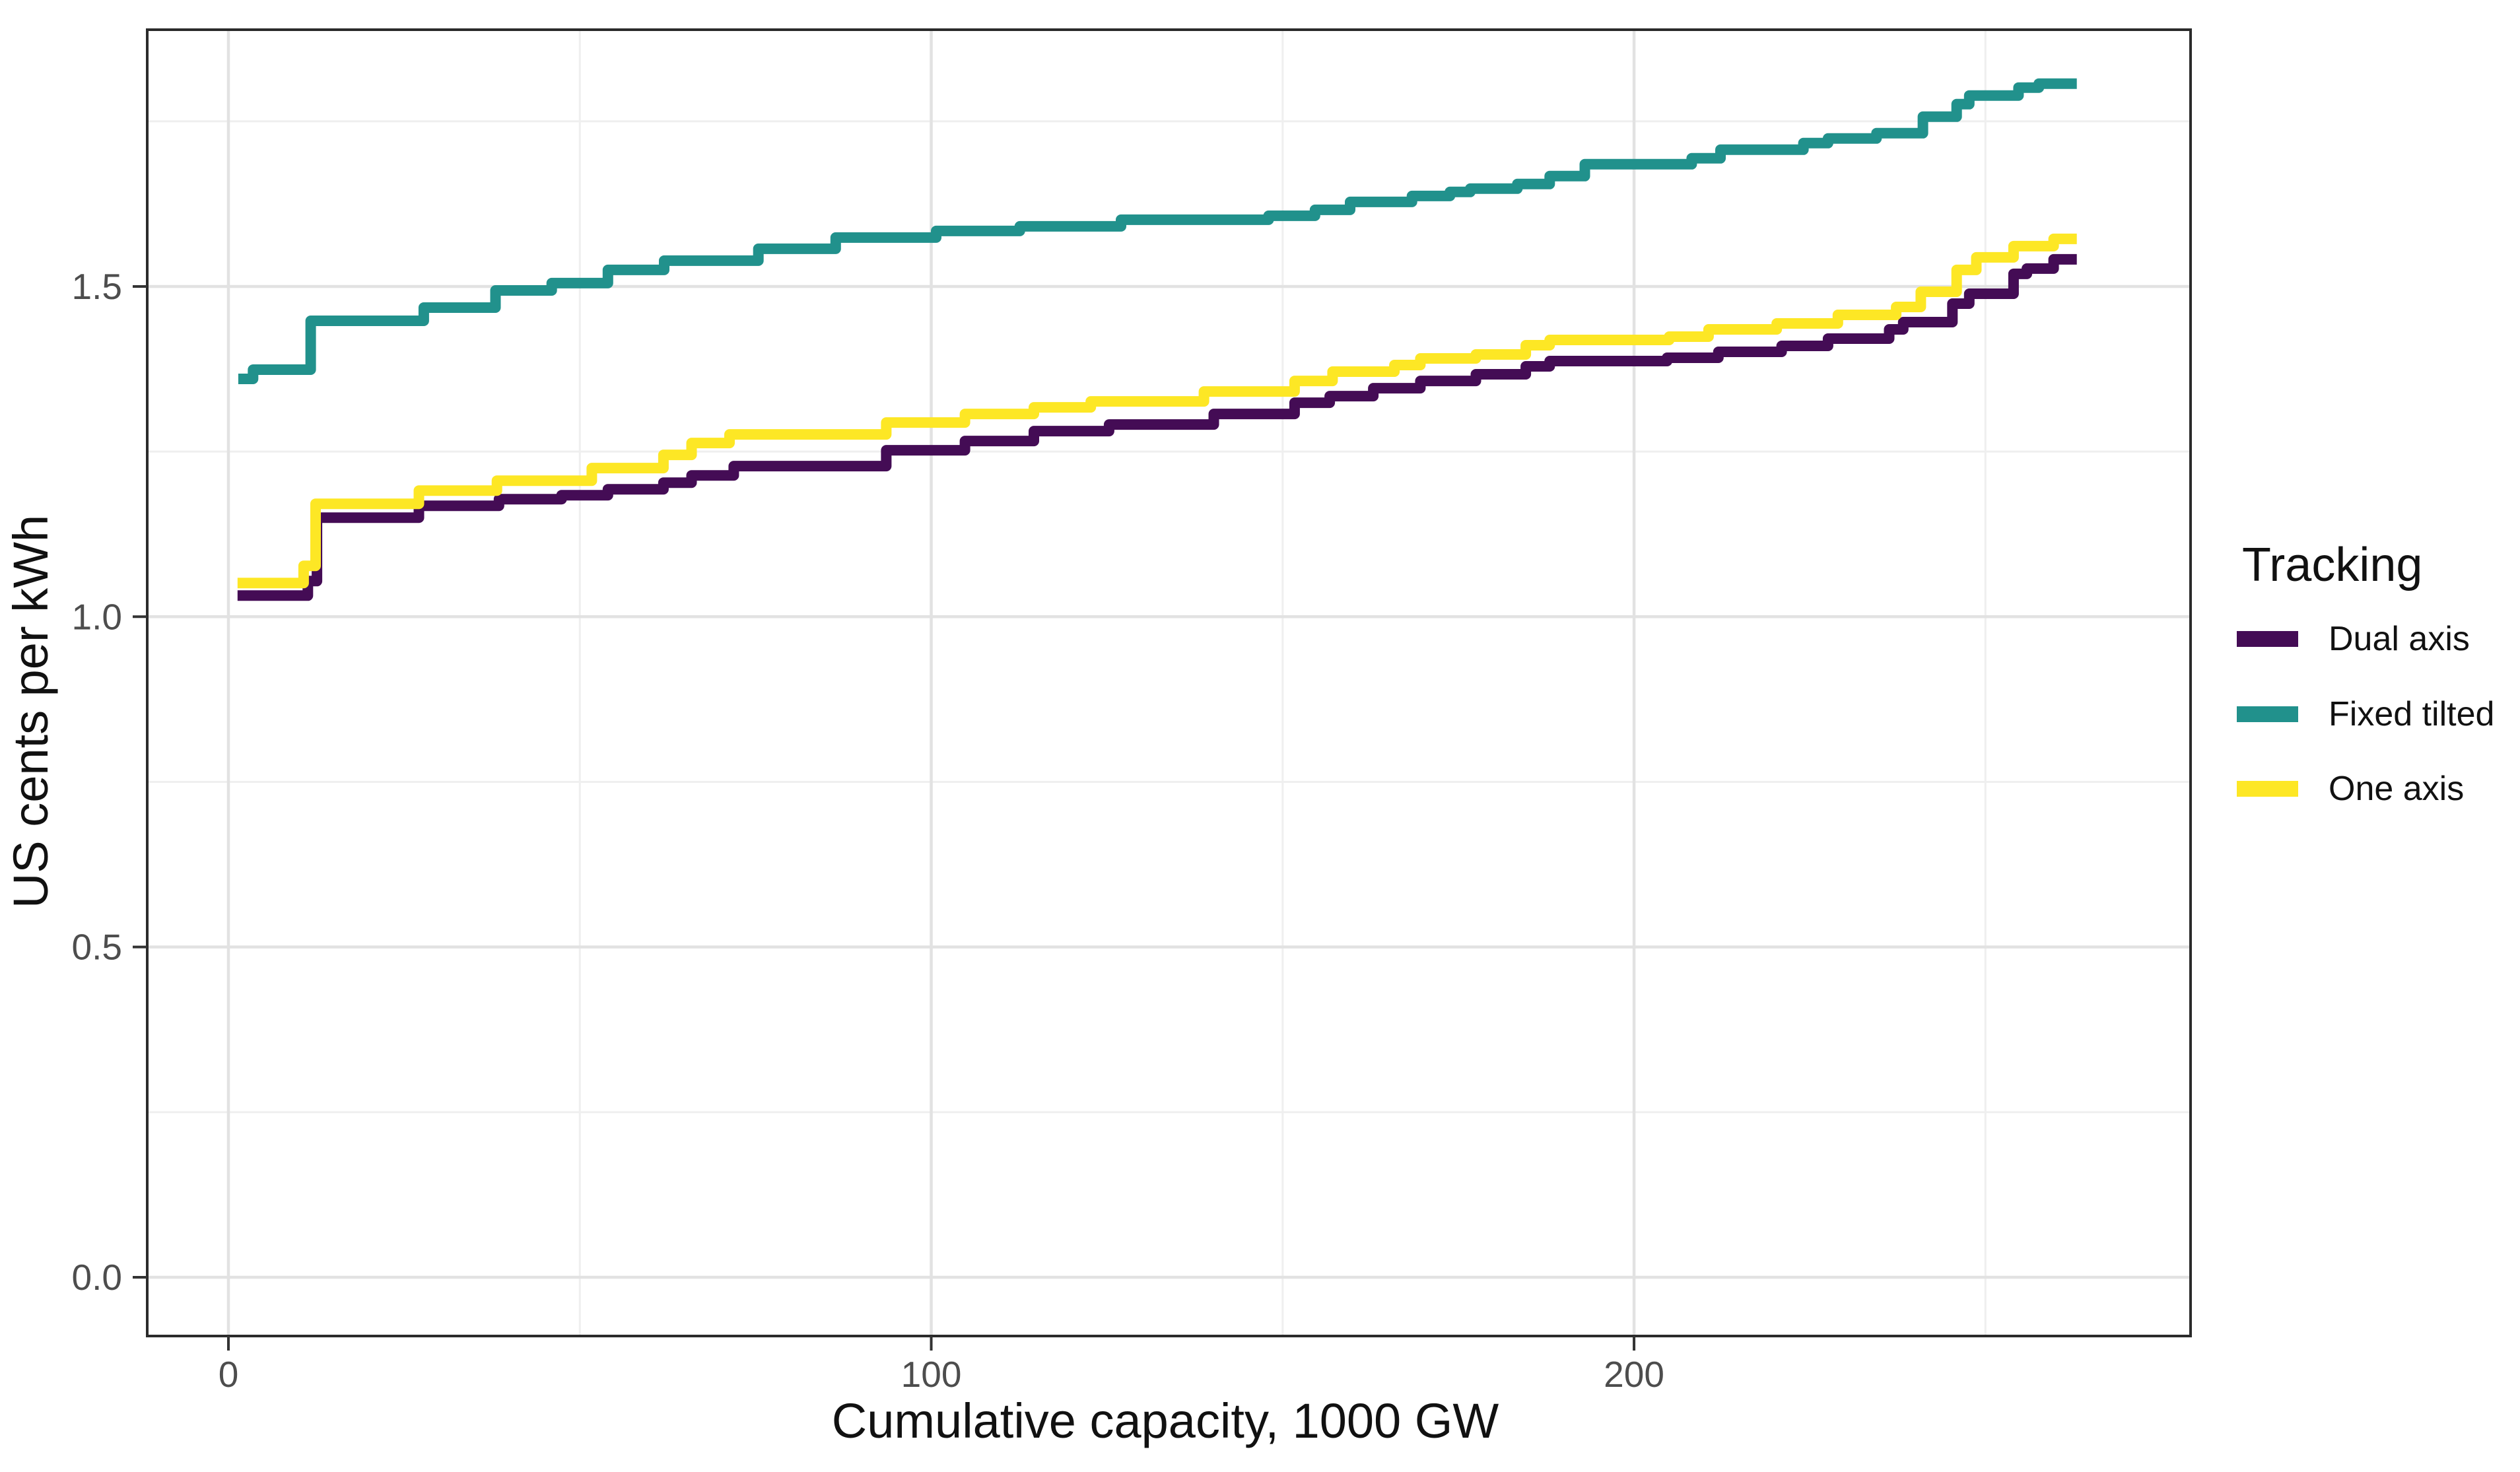 The image size is (2520, 1472). What do you see at coordinates (2397, 789) in the screenshot?
I see `legend-item-label: One axis` at bounding box center [2397, 789].